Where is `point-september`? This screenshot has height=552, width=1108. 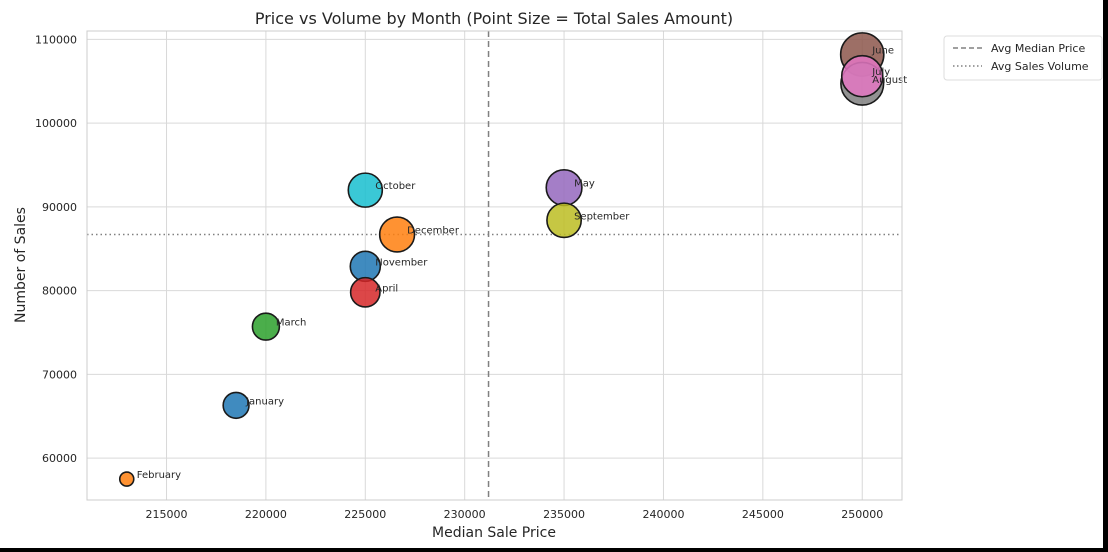 point-september is located at coordinates (564, 220).